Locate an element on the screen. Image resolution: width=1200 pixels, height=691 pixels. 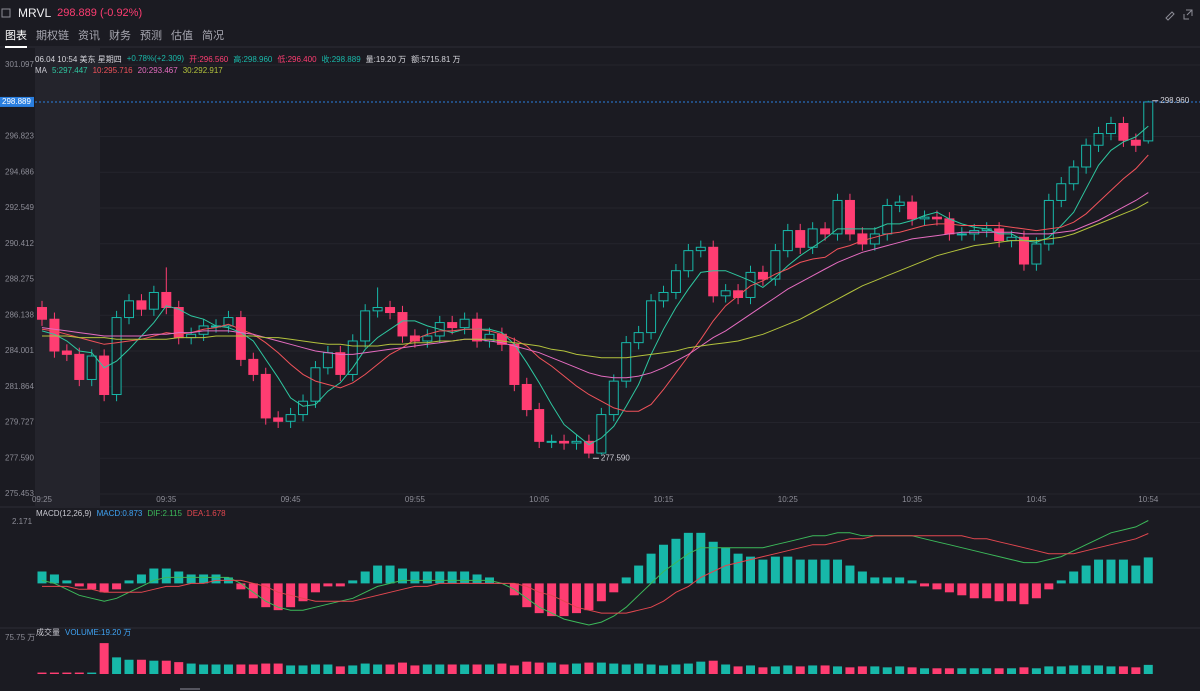
tab: 估值 is located at coordinates (182, 36).